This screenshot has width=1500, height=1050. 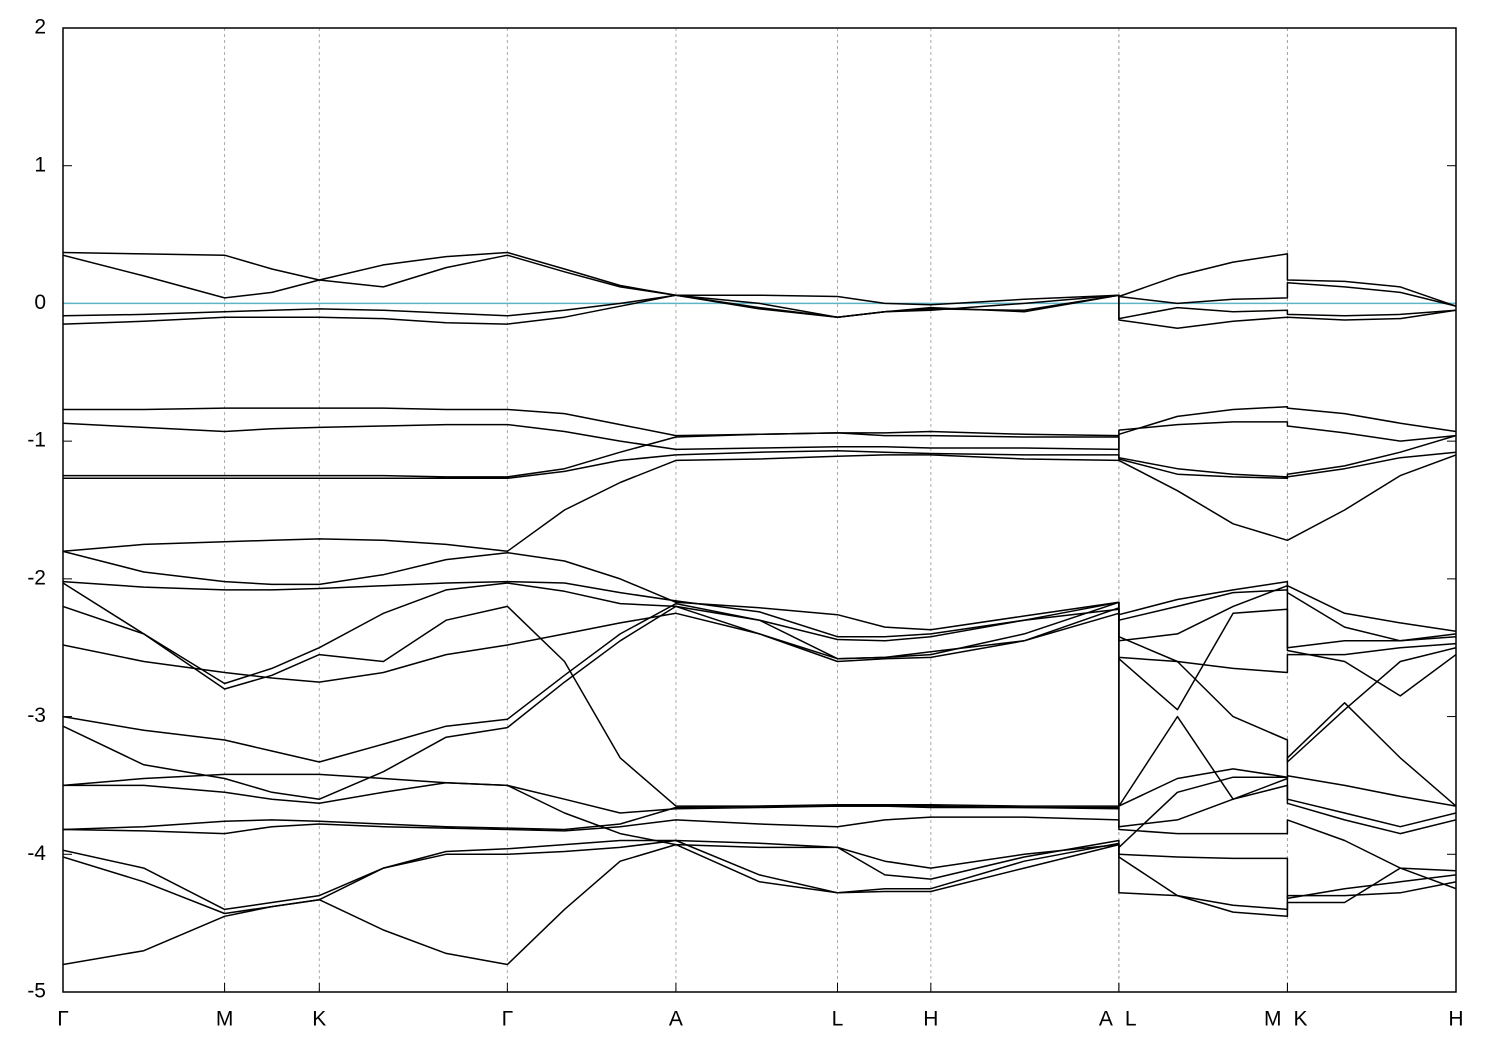 I want to click on y-tick-label: -5, so click(x=36, y=991).